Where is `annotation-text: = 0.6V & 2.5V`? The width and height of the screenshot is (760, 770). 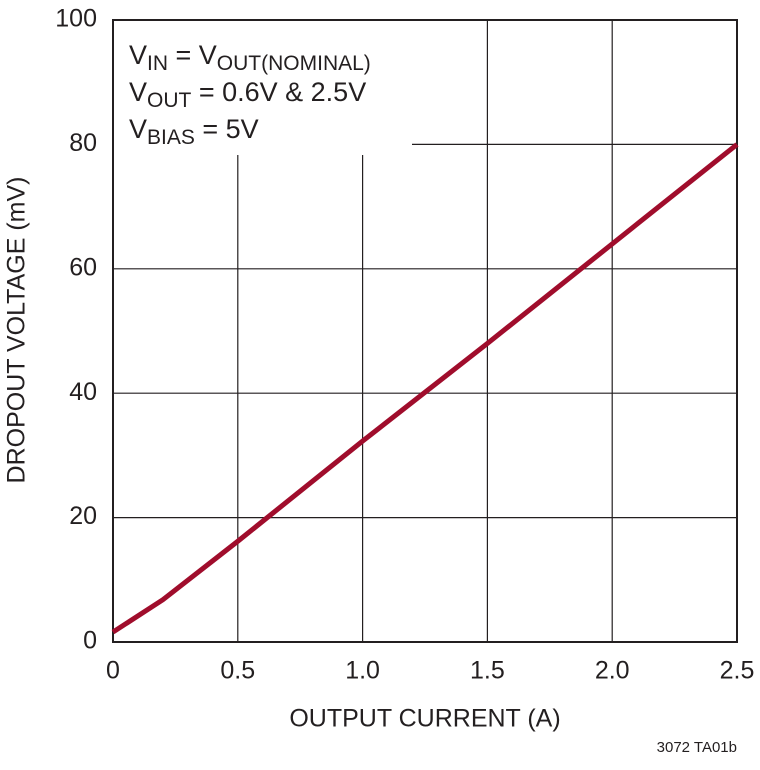
annotation-text: = 0.6V & 2.5V is located at coordinates (278, 92).